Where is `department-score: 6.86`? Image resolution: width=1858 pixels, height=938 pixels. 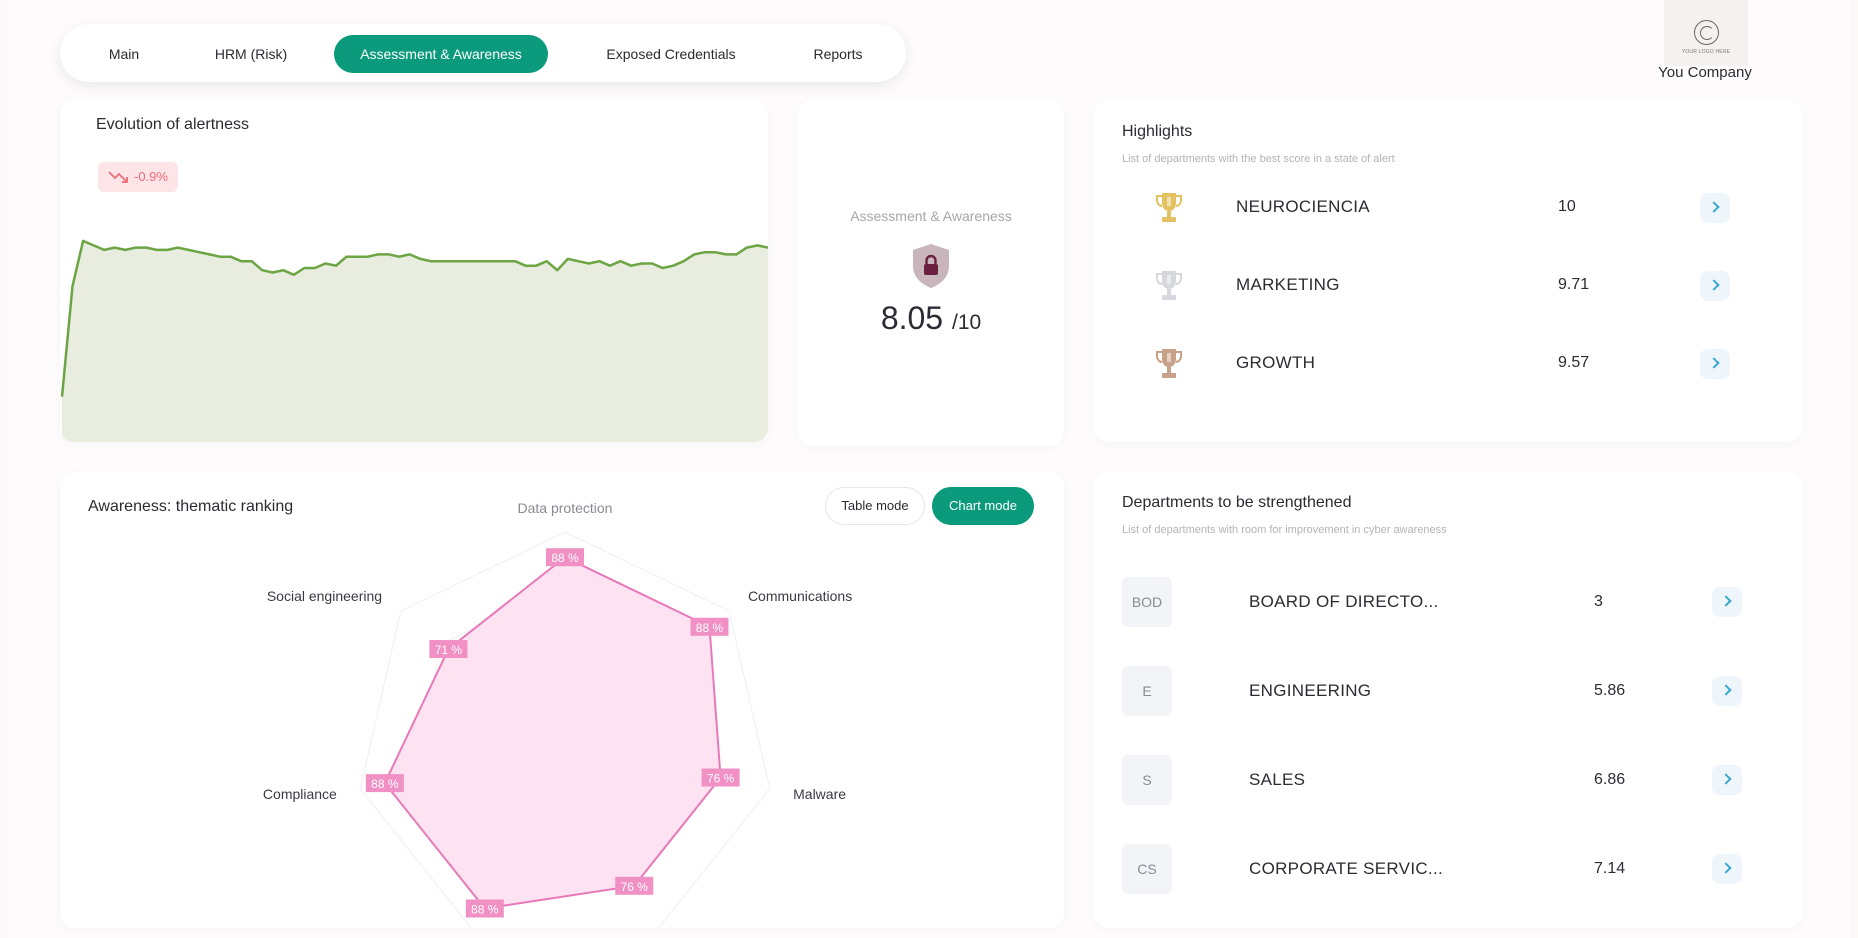
department-score: 6.86 is located at coordinates (1610, 779).